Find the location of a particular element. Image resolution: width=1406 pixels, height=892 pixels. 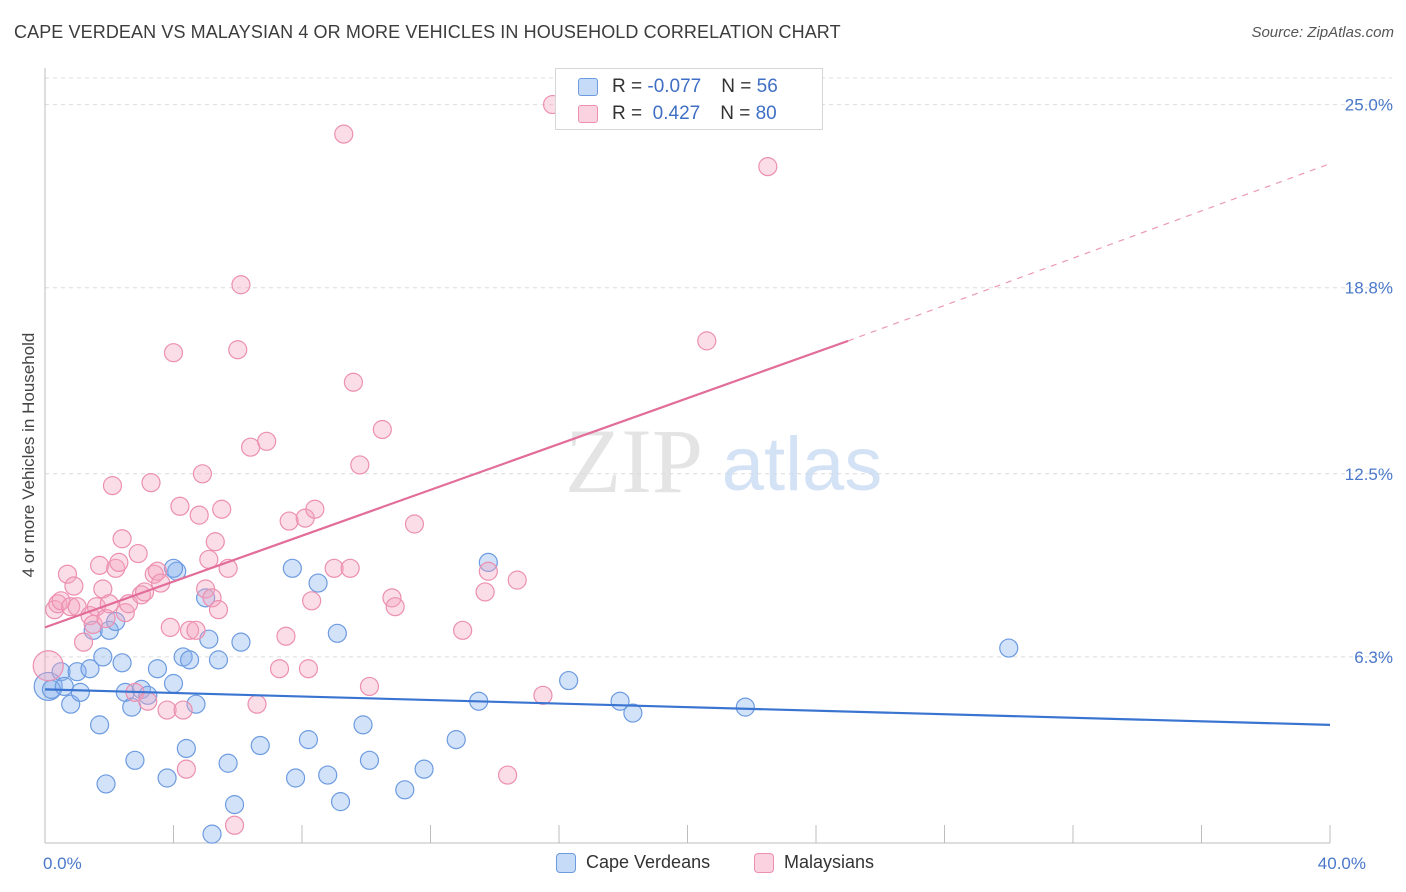

legend-item-cape-verdeans: Cape Verdeans is located at coordinates (633, 862).